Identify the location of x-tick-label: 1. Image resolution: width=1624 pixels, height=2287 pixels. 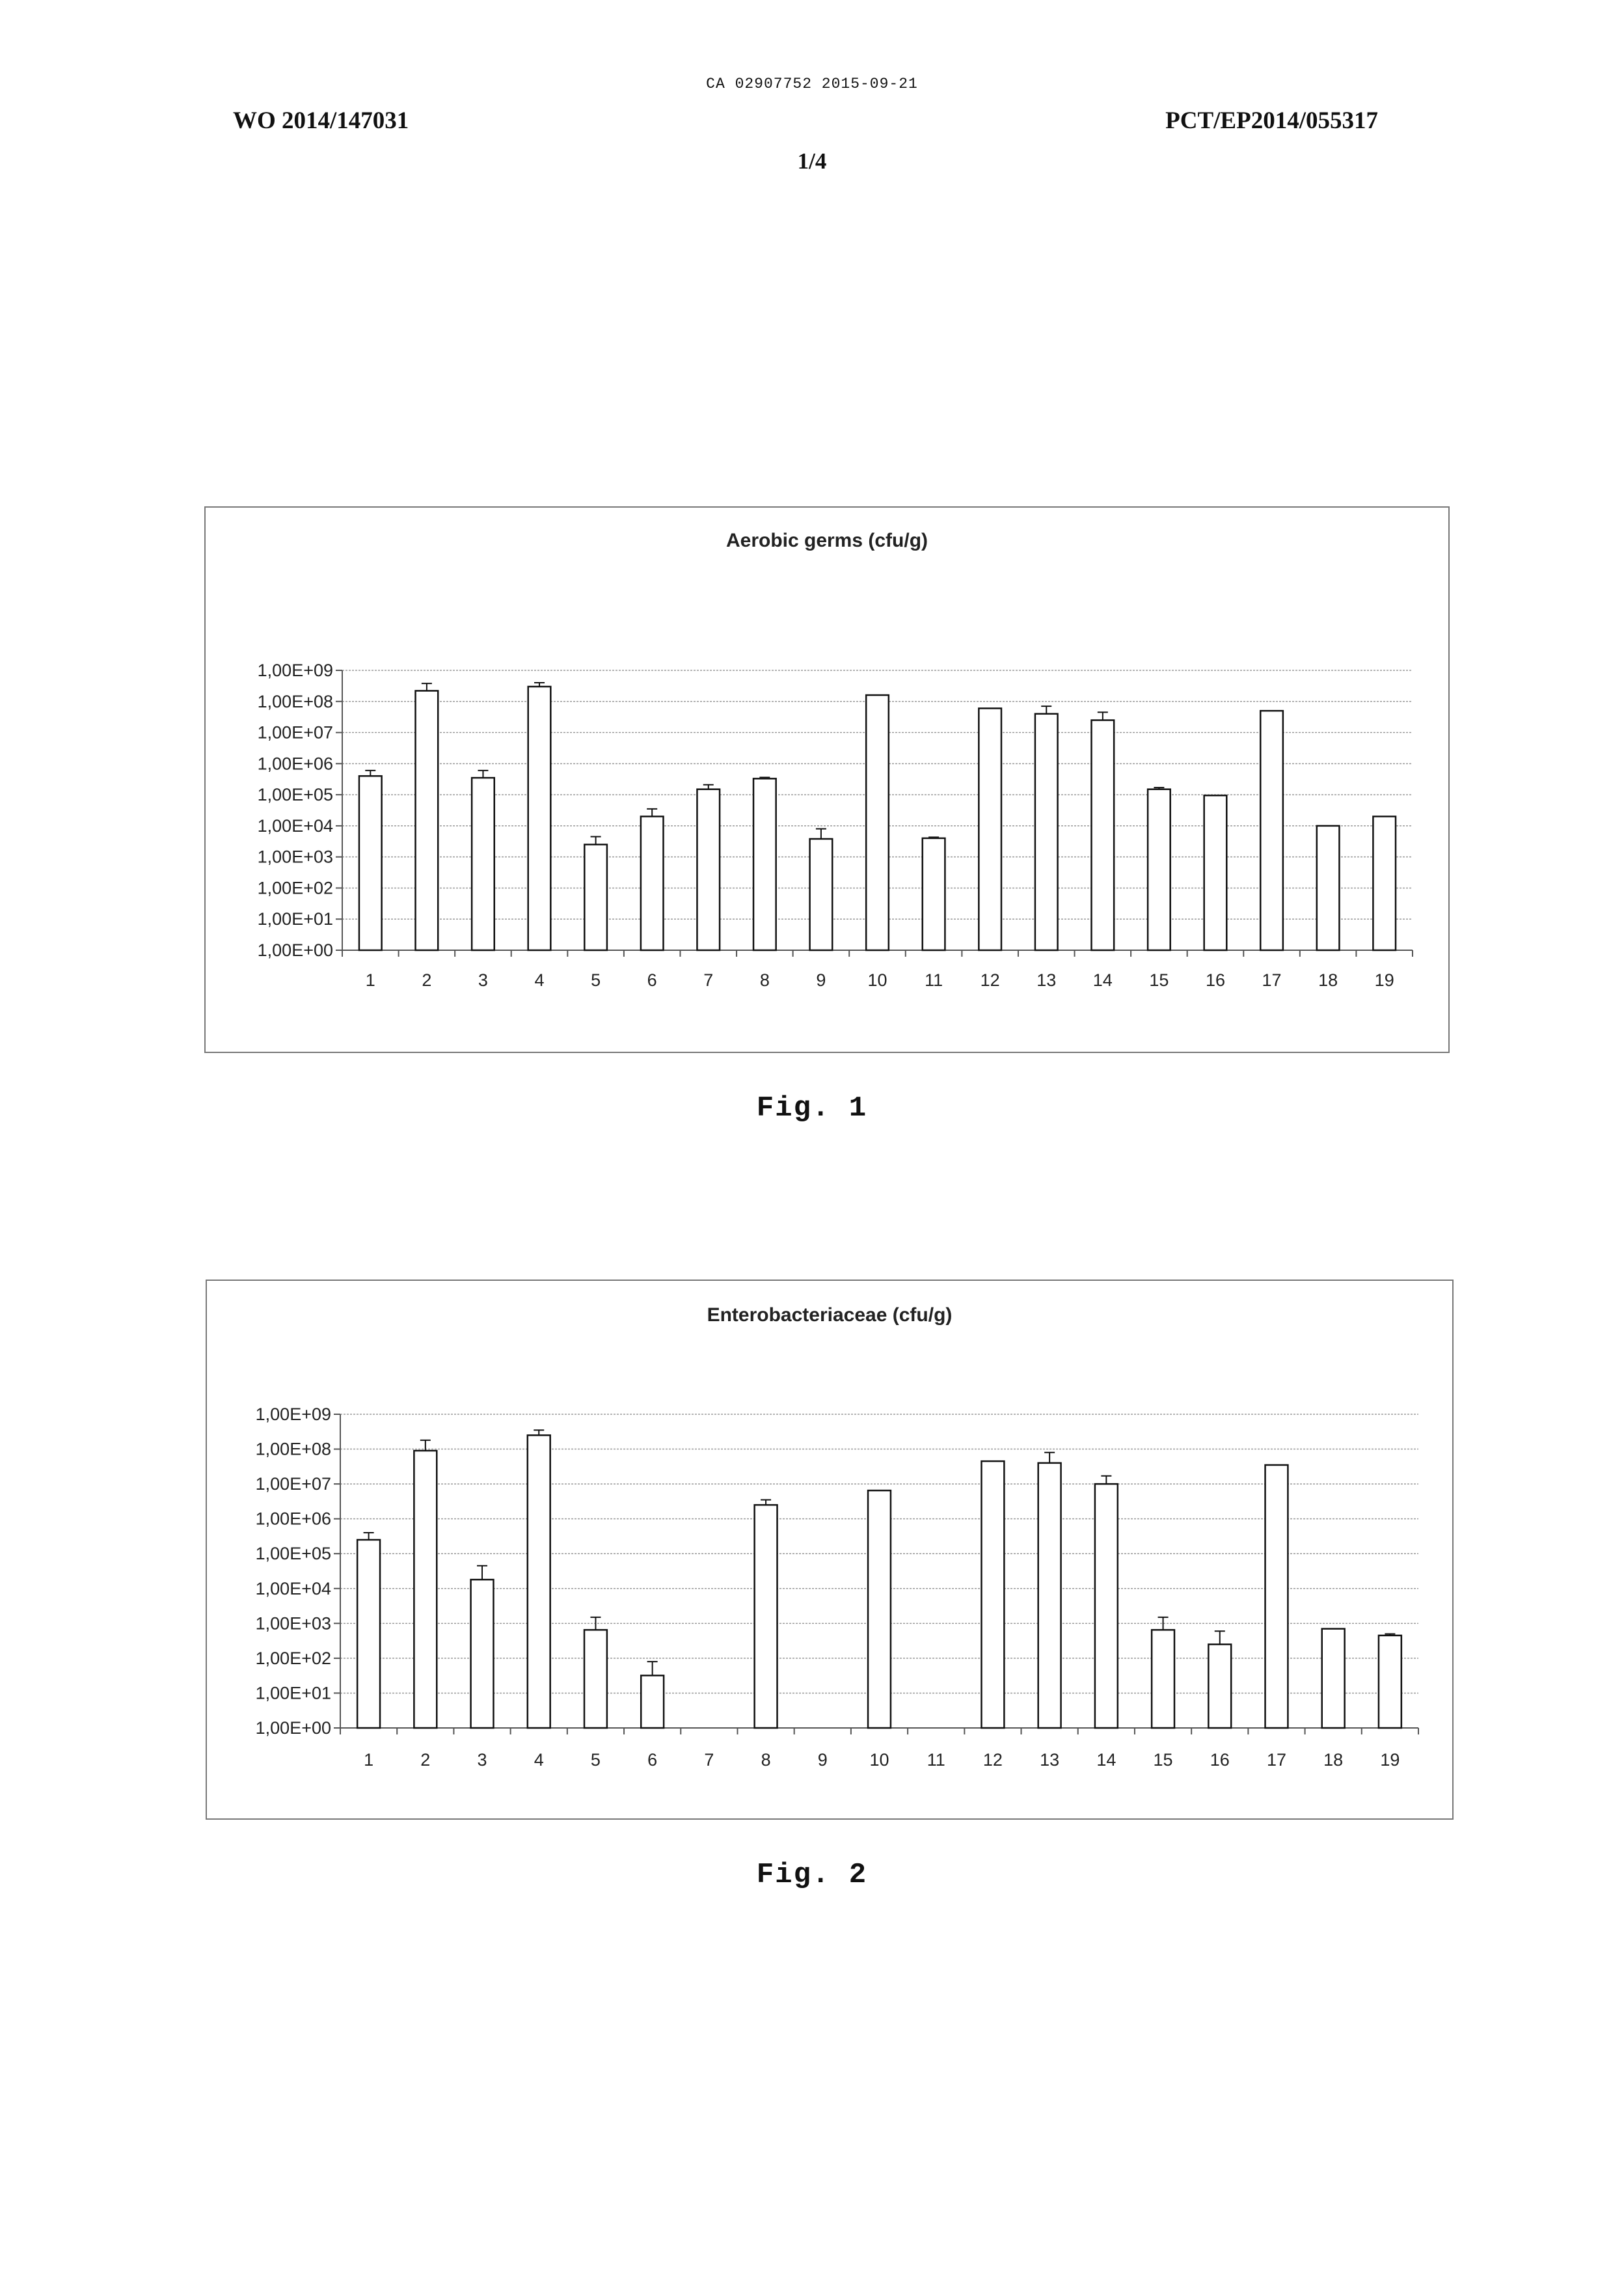
(368, 1760).